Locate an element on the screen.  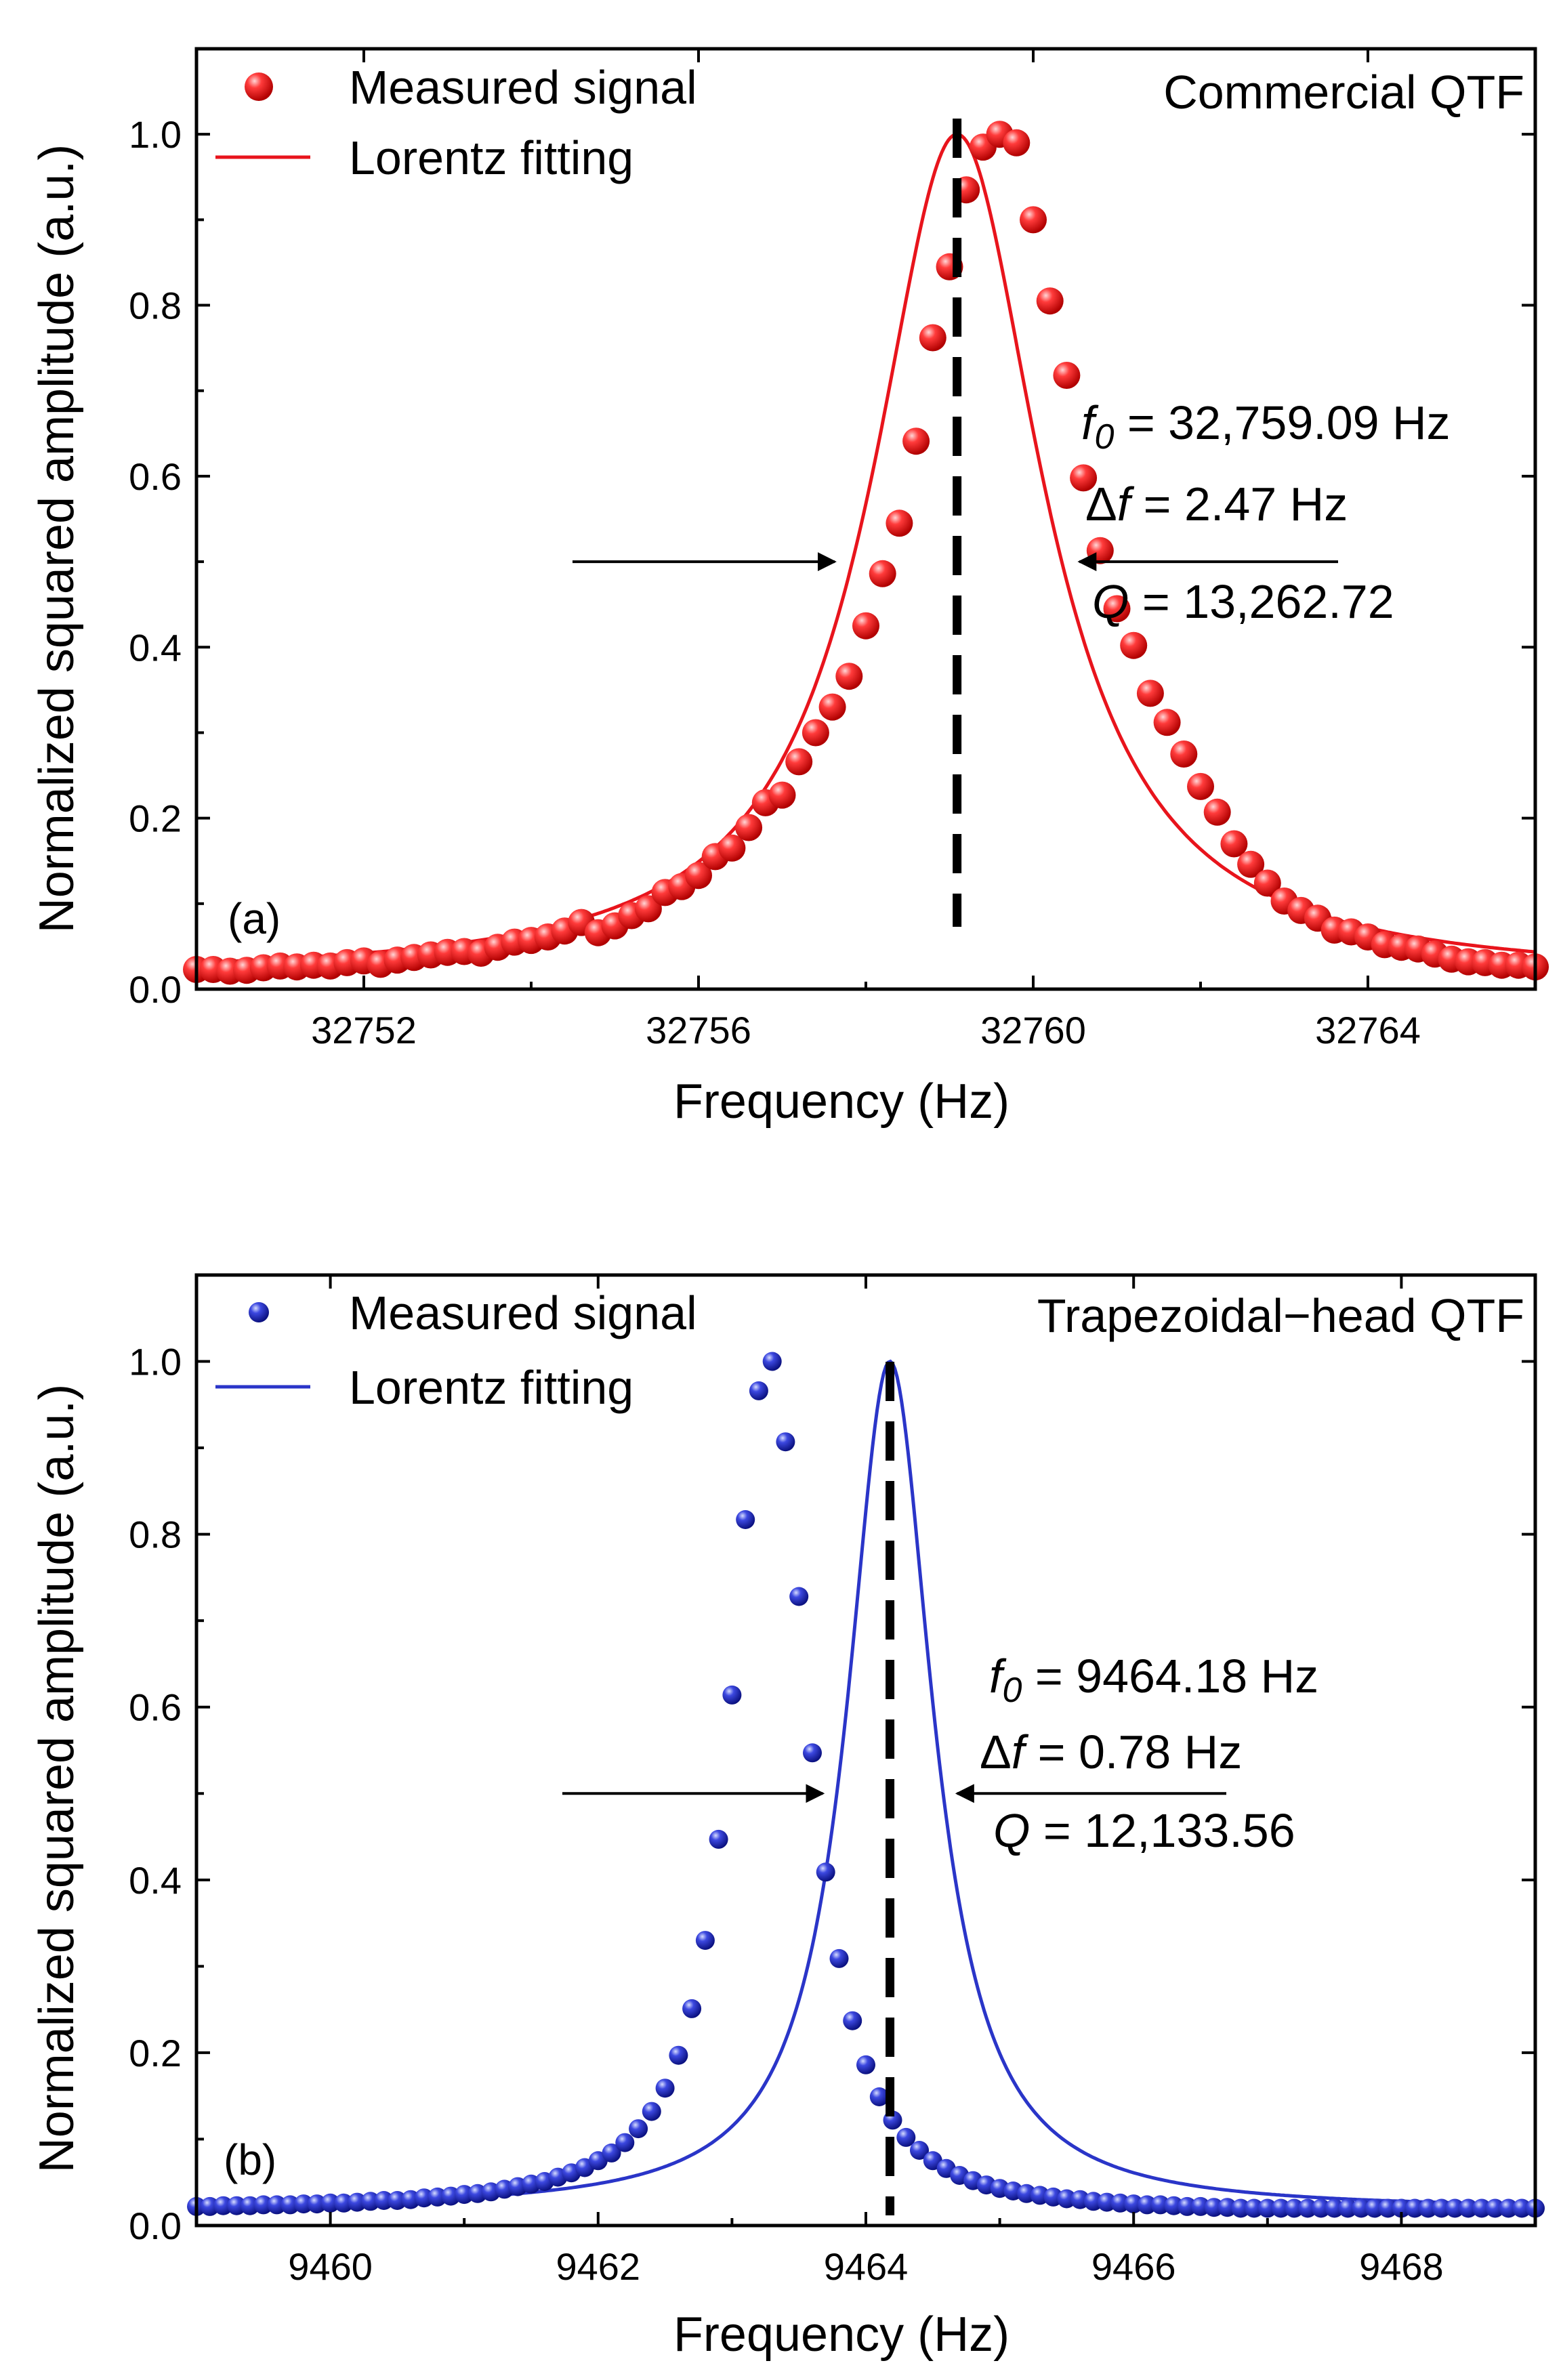
panel-b-y-axis-title: Normalized squared amplitude (a.u.) is located at coordinates (57, 1779).